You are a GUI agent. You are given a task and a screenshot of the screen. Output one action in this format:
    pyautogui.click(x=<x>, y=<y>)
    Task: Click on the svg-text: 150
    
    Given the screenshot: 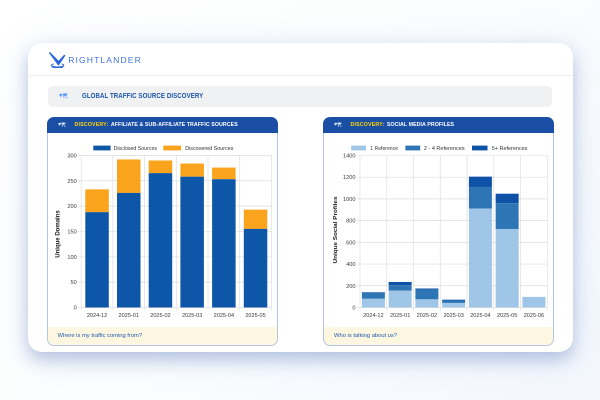 What is the action you would take?
    pyautogui.click(x=71, y=232)
    